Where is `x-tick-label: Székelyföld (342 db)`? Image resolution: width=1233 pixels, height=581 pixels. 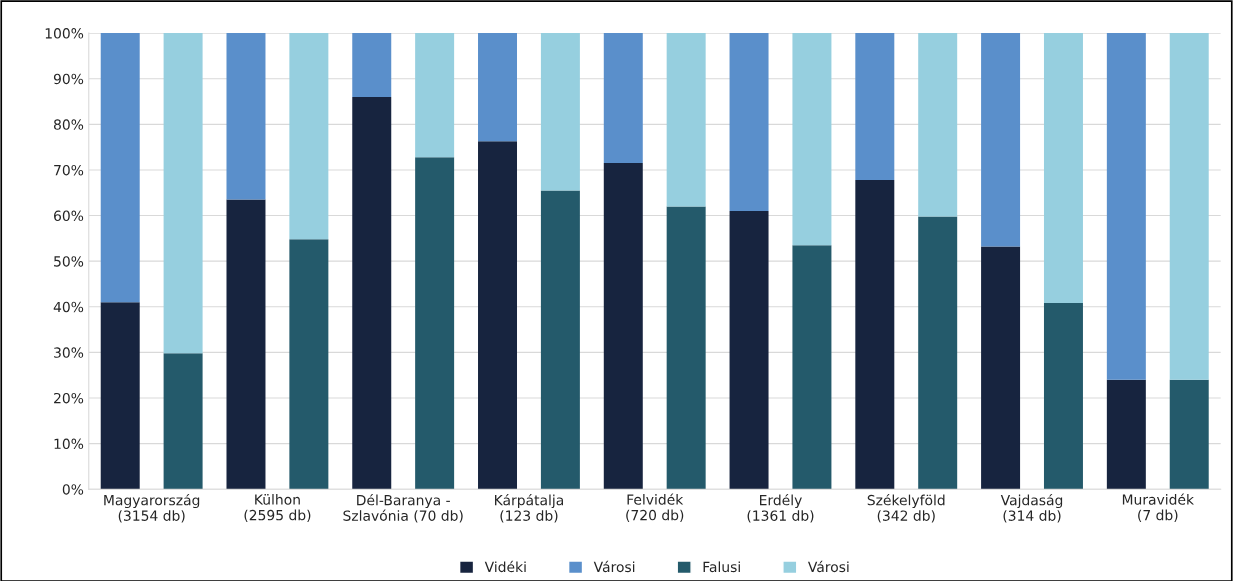 x-tick-label: Székelyföld (342 db) is located at coordinates (906, 508).